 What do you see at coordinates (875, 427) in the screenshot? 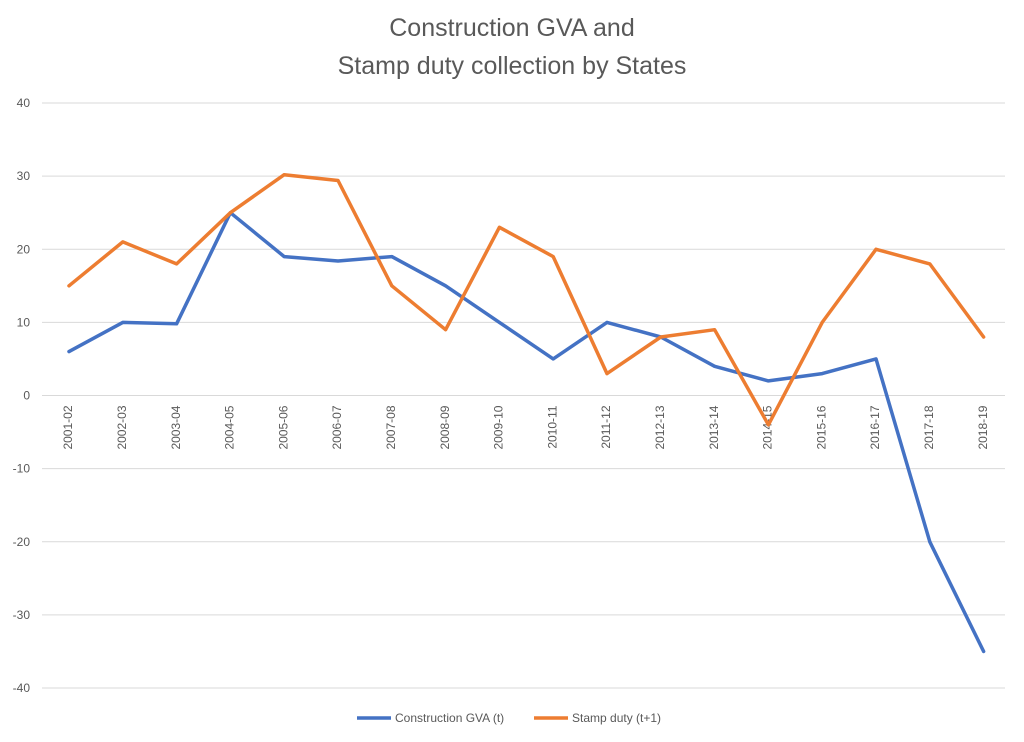
I see `x-tick-label: 2016-17` at bounding box center [875, 427].